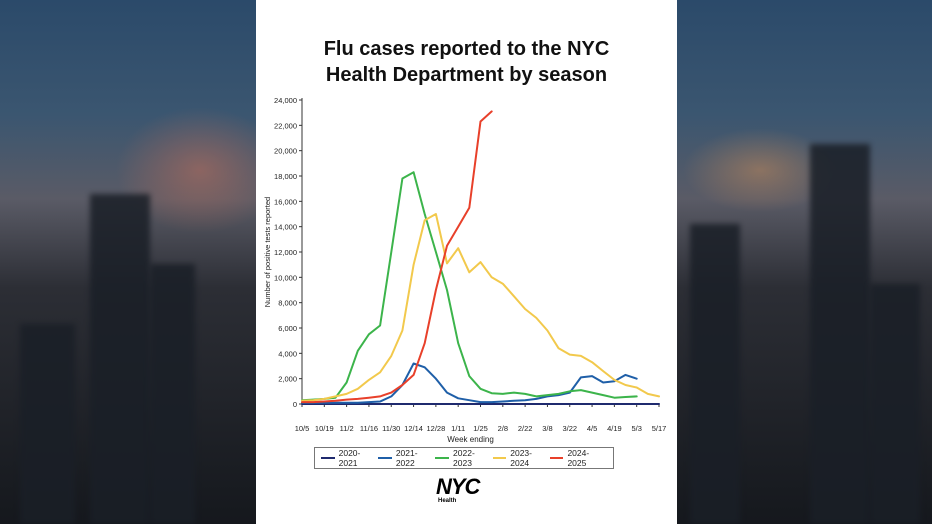 The height and width of the screenshot is (524, 932). I want to click on logo-health-text: Health, so click(447, 501).